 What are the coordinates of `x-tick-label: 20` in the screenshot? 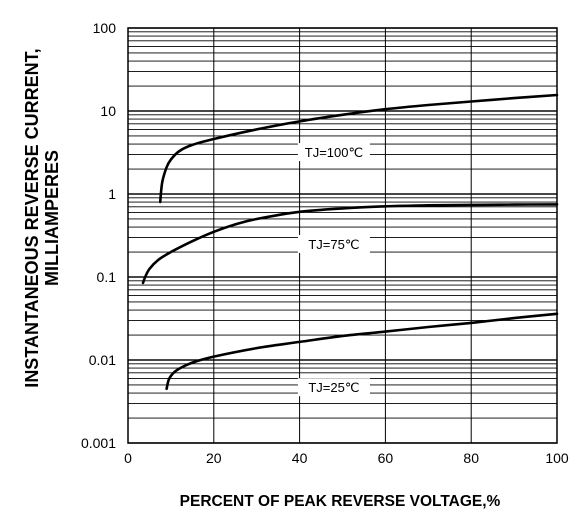 It's located at (214, 458).